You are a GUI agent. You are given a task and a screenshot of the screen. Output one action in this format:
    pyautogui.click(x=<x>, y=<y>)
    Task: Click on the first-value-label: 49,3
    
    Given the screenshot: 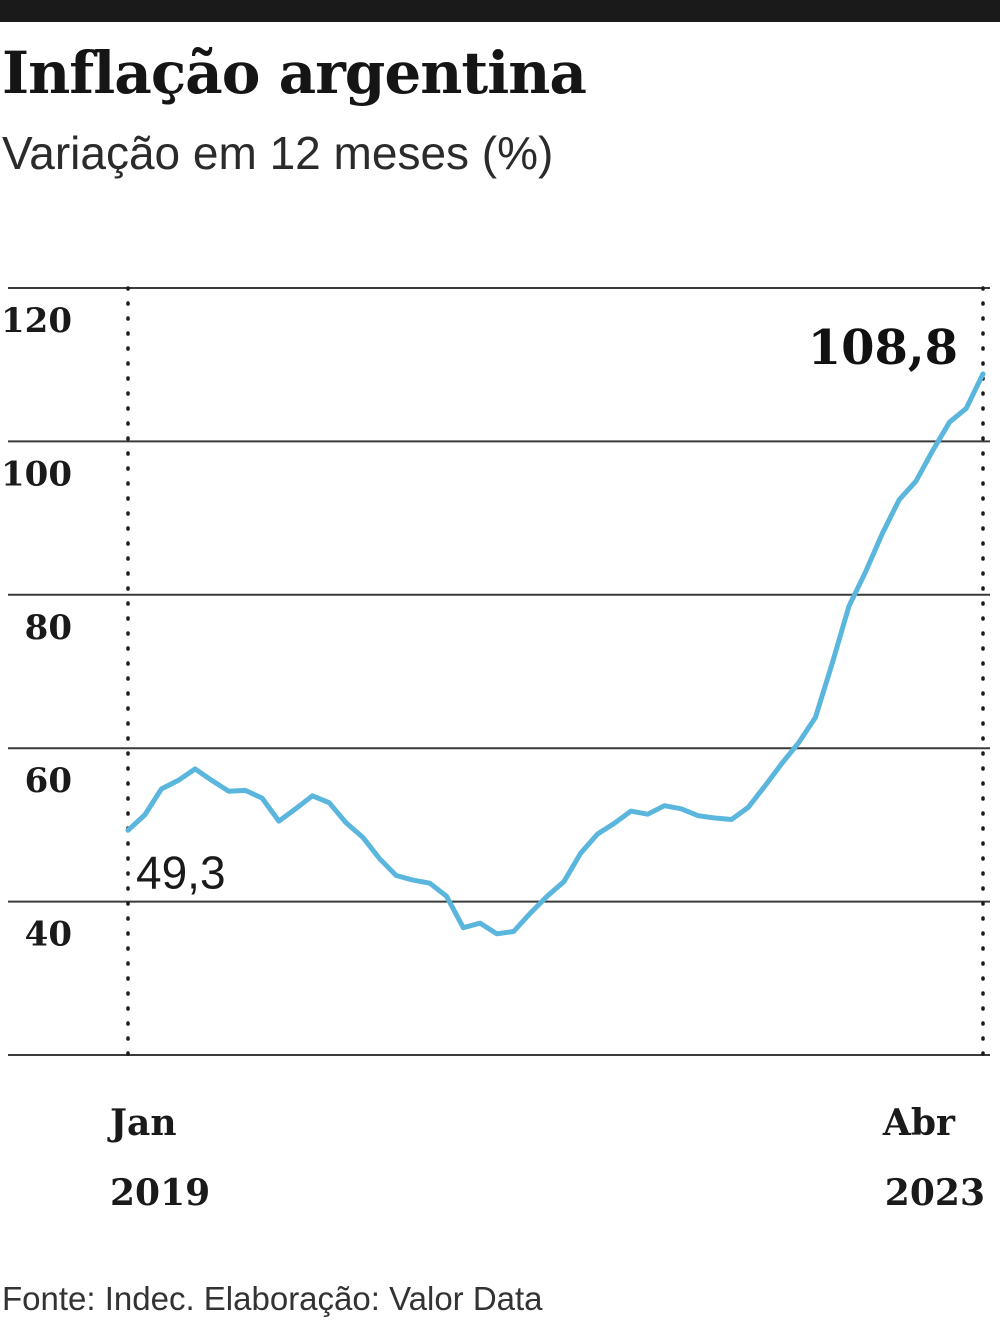 What is the action you would take?
    pyautogui.click(x=181, y=872)
    